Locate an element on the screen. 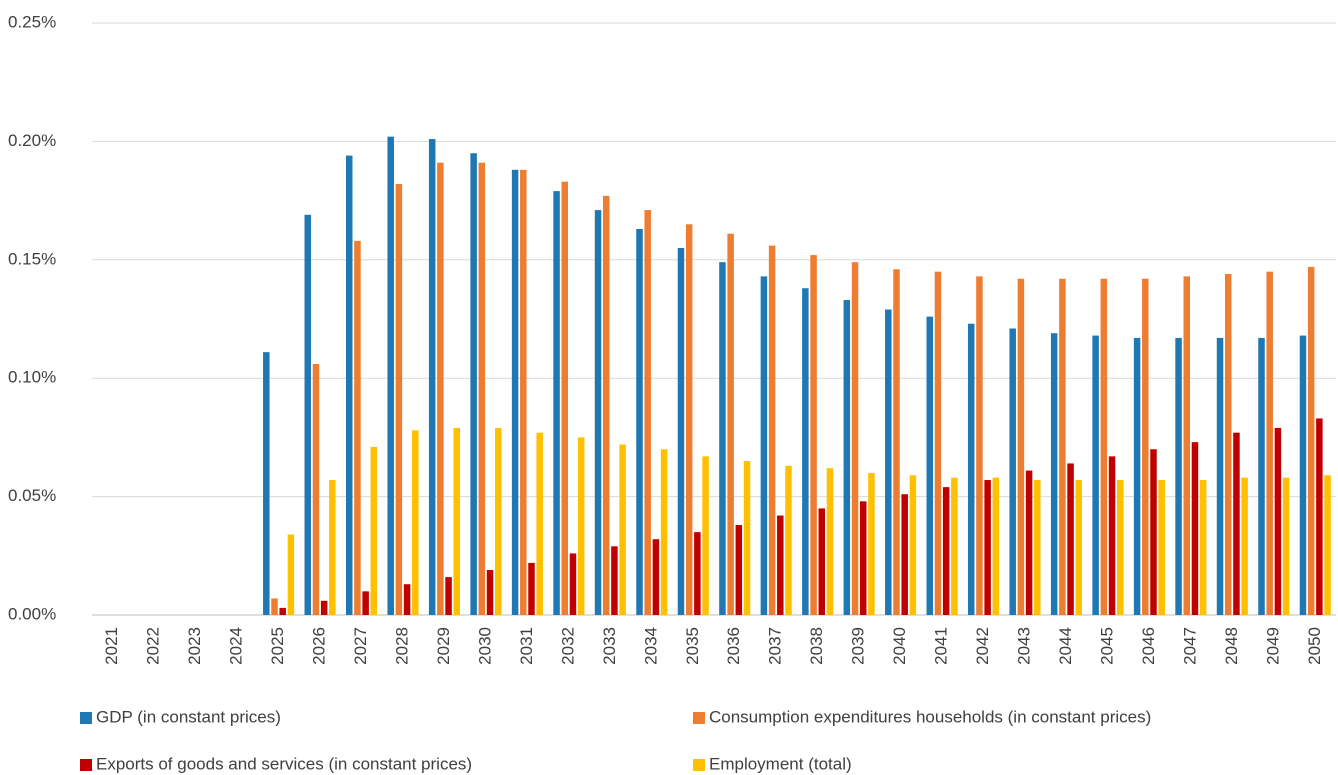  x-tick-label: 2037 is located at coordinates (775, 646).